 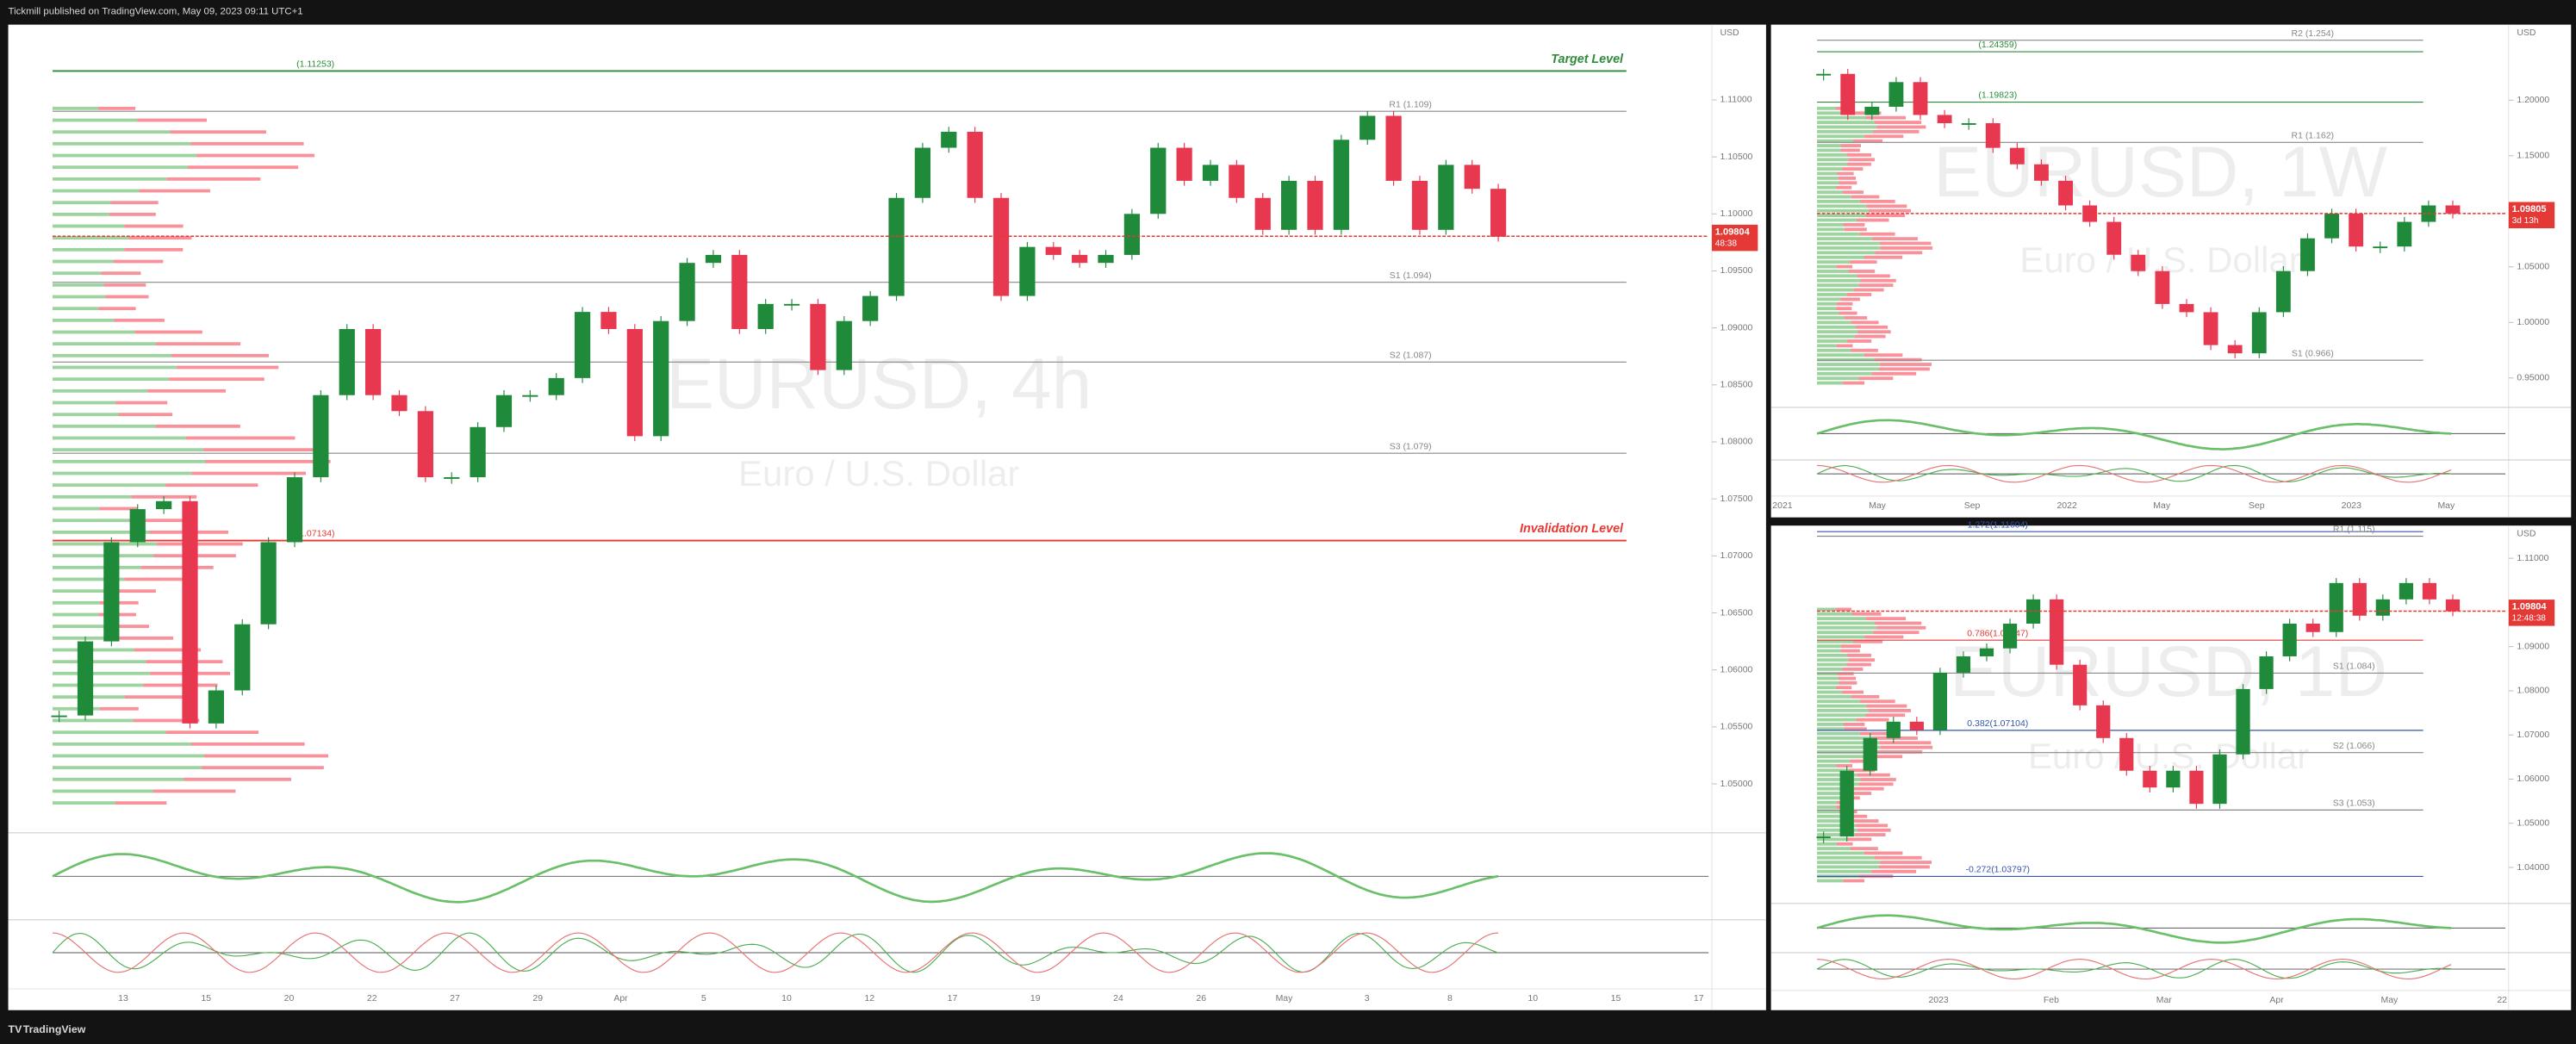 I want to click on x-tick-label: 22, so click(x=2502, y=1000).